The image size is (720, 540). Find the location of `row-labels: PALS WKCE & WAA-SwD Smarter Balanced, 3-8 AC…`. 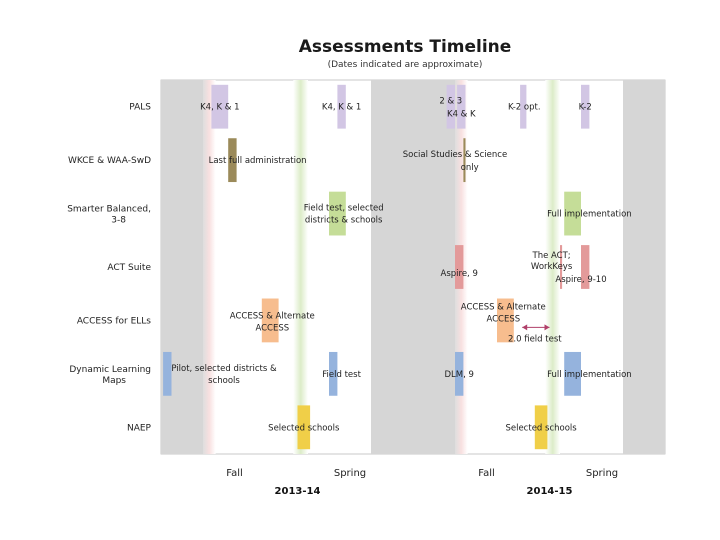

row-labels: PALS WKCE & WAA-SwD Smarter Balanced, 3-8 AC… is located at coordinates (109, 268).